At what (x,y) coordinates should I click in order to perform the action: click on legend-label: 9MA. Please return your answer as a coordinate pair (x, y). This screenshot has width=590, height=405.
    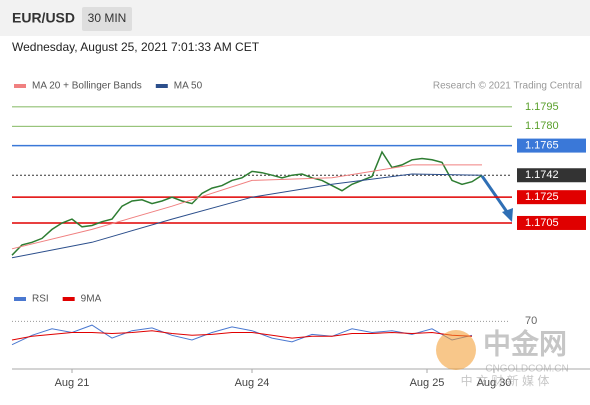
    Looking at the image, I should click on (91, 299).